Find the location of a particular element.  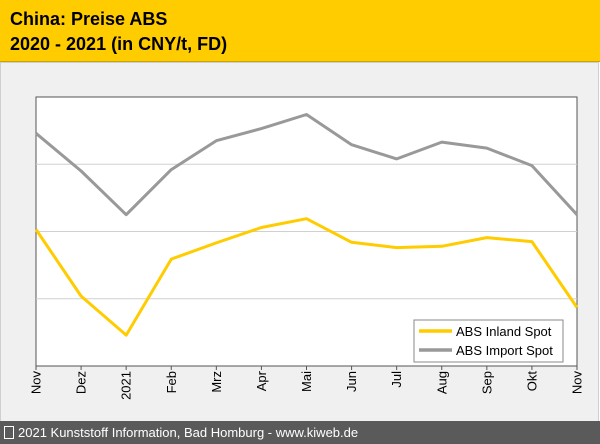

x-tick-label: 2021 is located at coordinates (126, 385).